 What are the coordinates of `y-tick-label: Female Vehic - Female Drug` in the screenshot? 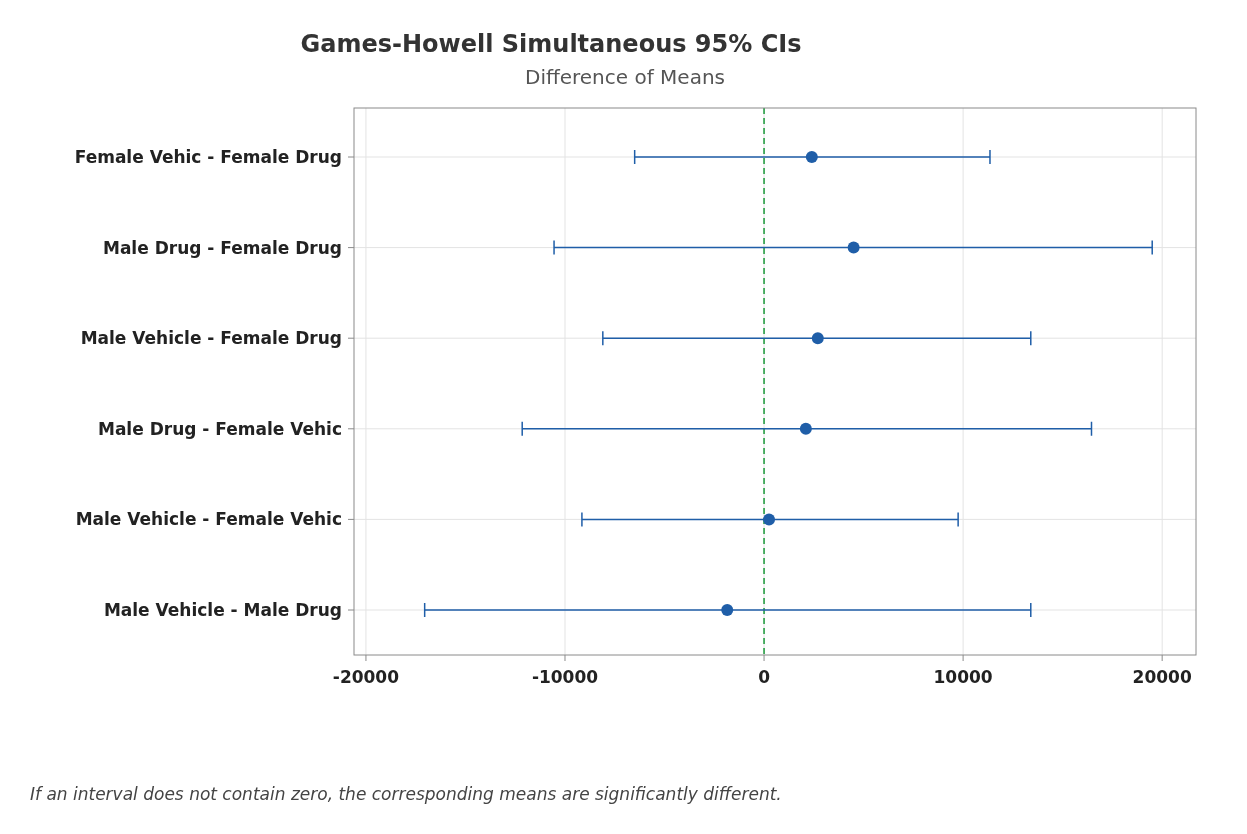 It's located at (208, 157).